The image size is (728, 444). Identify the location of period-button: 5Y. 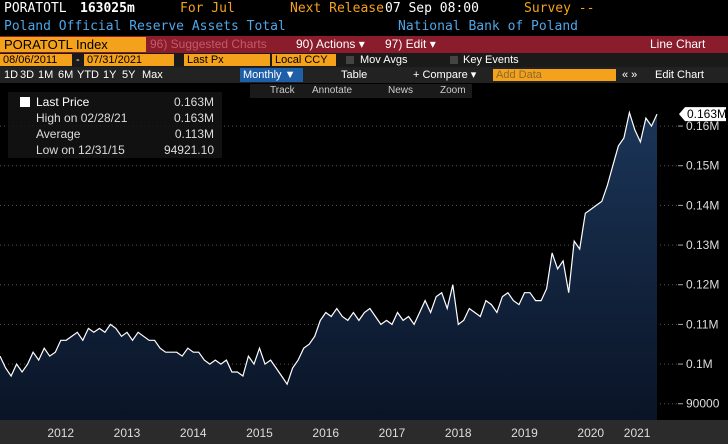
(129, 75).